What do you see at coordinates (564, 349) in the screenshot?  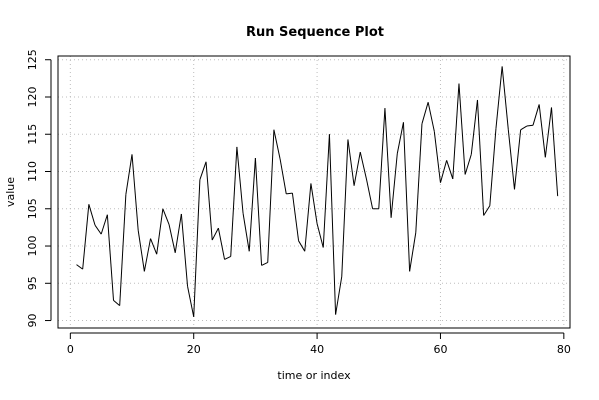 I see `x-tick-label: 80` at bounding box center [564, 349].